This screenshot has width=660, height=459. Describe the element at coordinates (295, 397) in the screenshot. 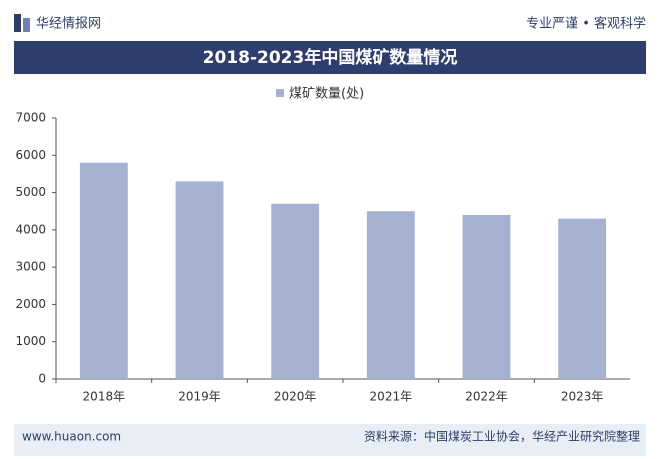

I see `x-tick-label: 2020年` at that location.